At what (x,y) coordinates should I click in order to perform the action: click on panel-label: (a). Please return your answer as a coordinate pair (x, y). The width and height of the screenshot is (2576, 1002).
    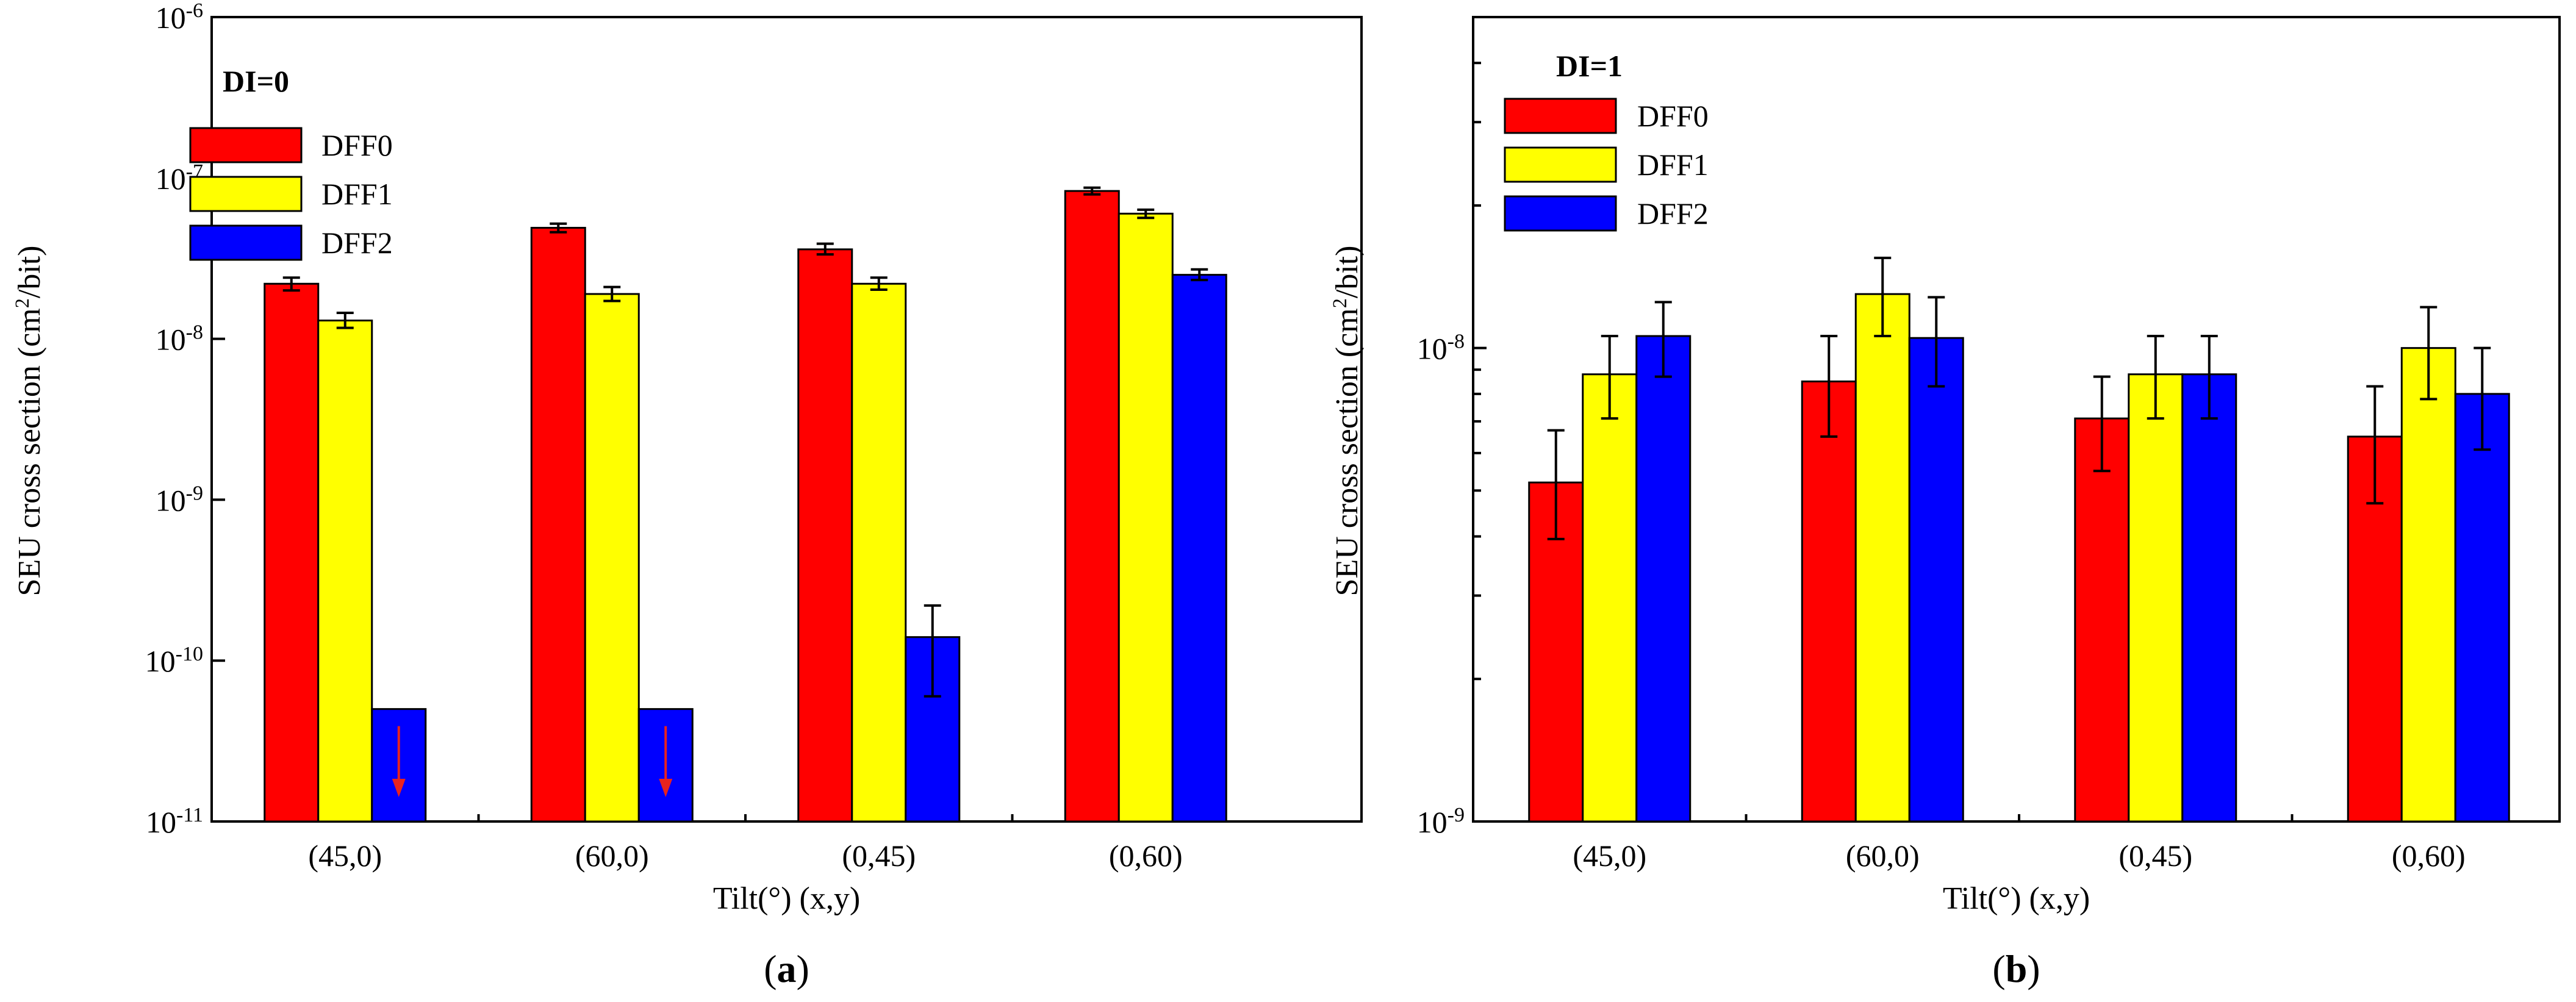
    Looking at the image, I should click on (787, 968).